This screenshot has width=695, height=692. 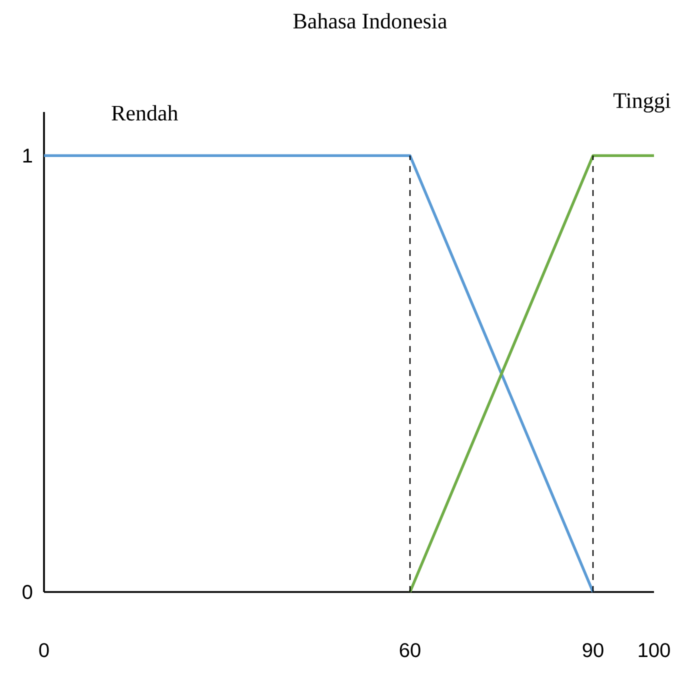 I want to click on x-tick-label: 100, so click(x=654, y=650).